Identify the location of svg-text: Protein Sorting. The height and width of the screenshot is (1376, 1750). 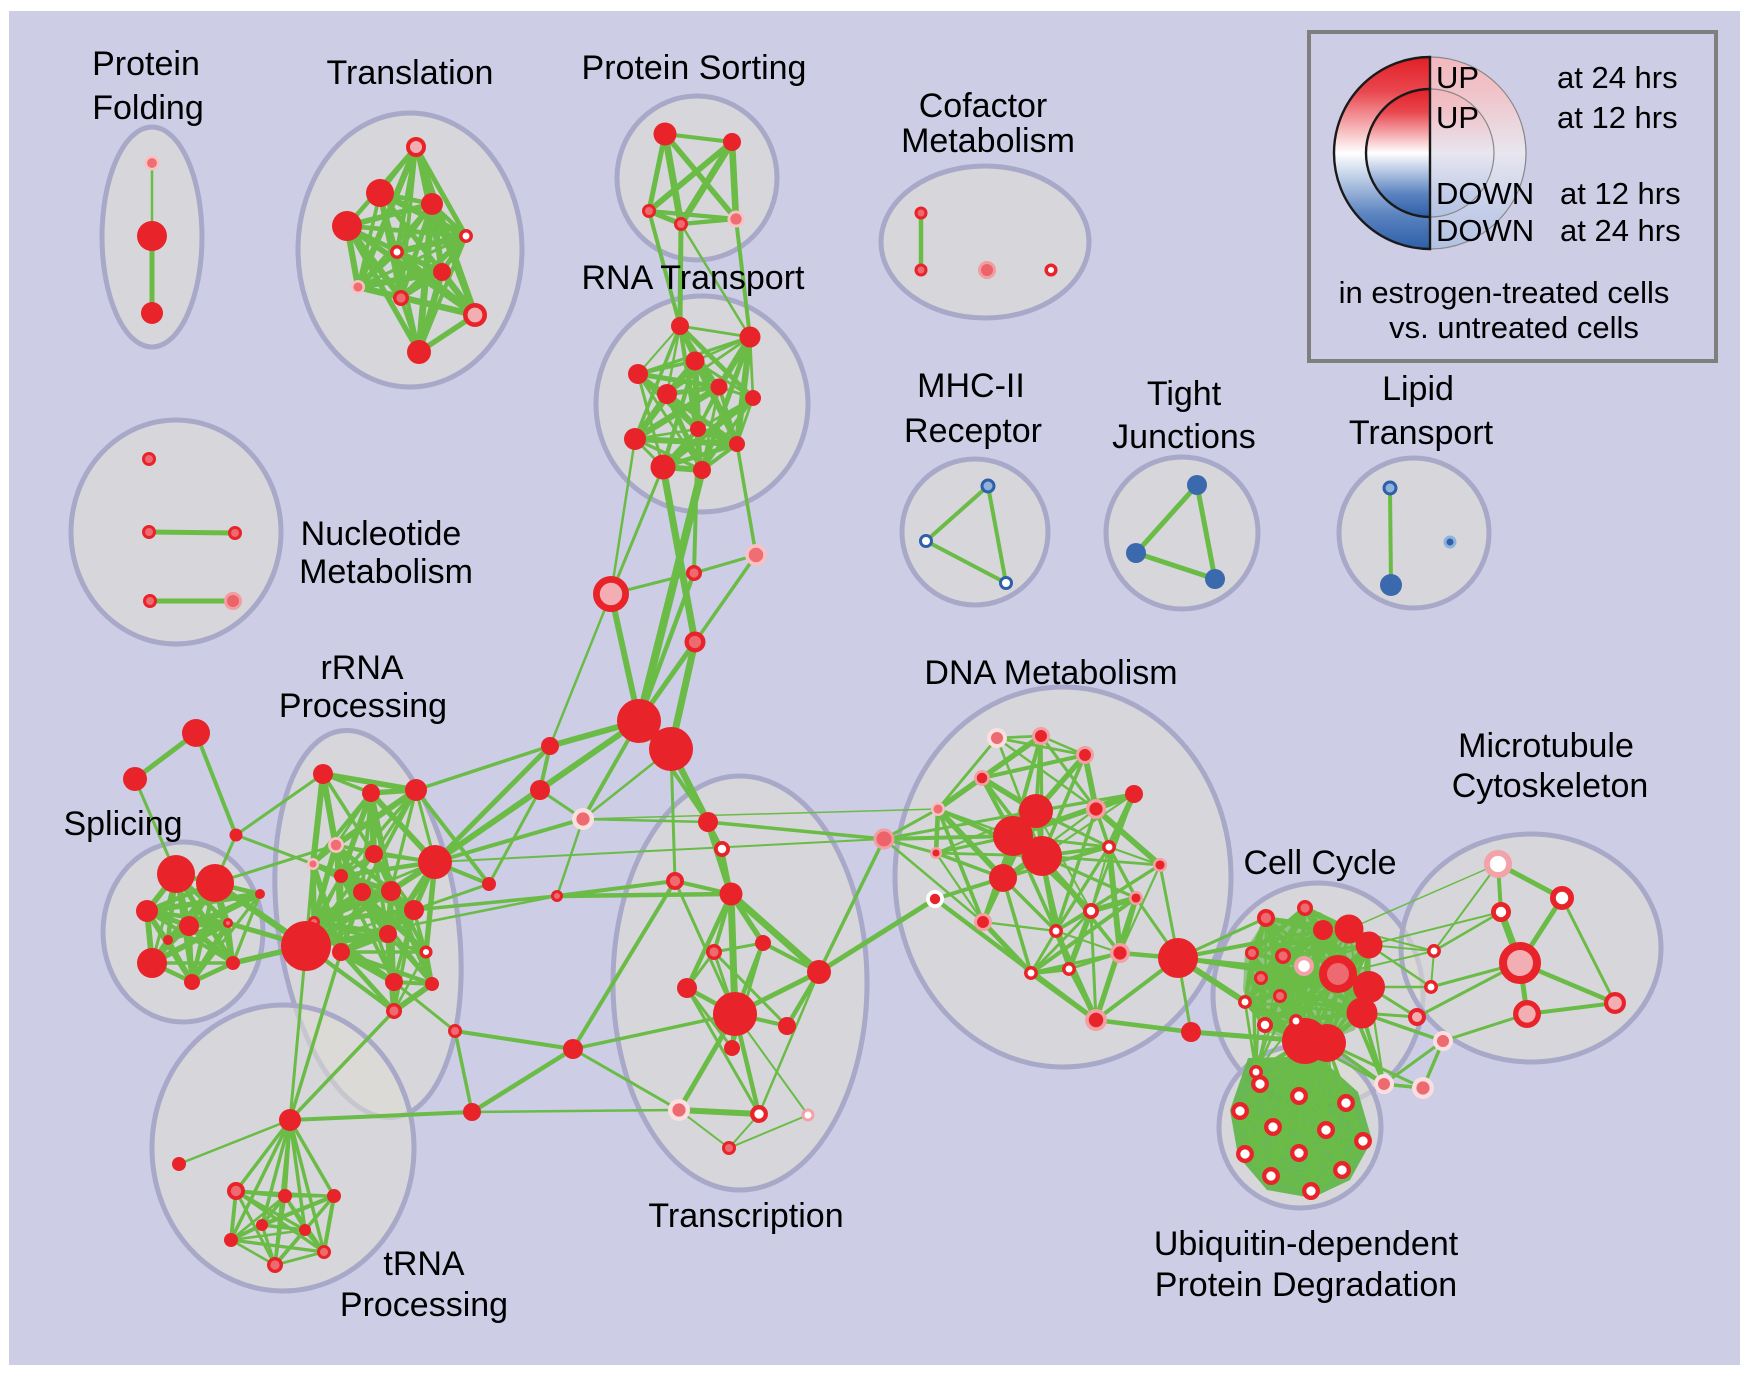
(694, 68).